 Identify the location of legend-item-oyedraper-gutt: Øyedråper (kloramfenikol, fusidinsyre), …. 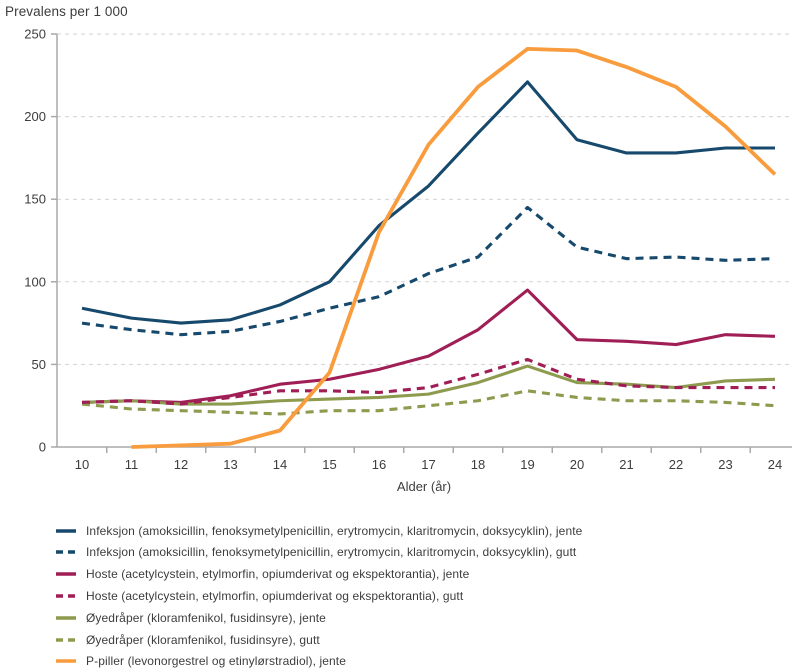
(425, 639).